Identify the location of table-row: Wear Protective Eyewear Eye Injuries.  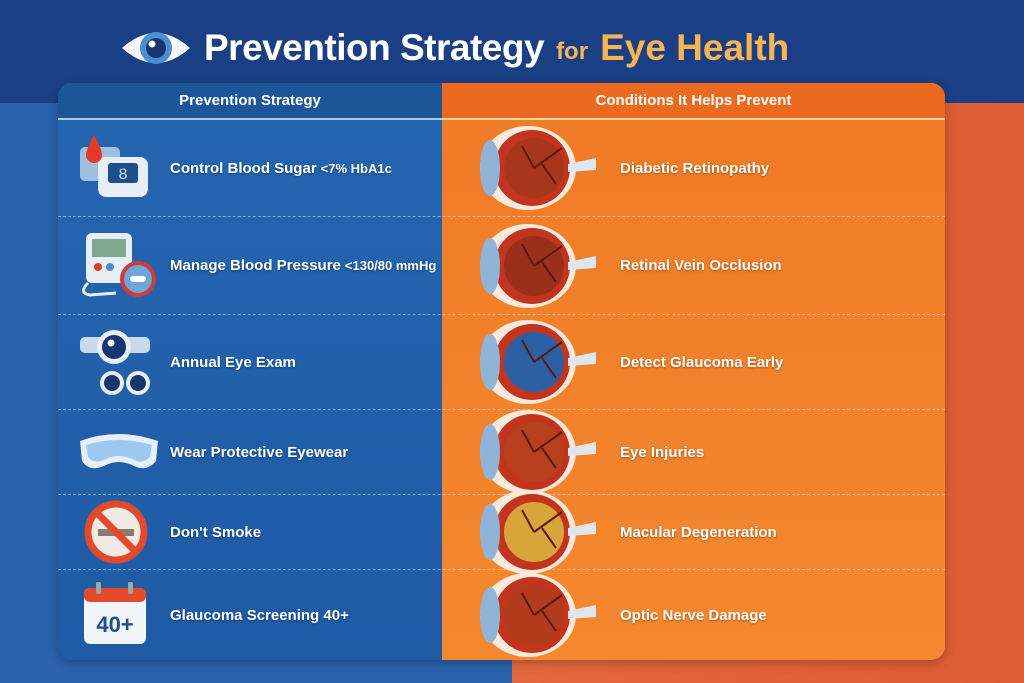
(501, 452).